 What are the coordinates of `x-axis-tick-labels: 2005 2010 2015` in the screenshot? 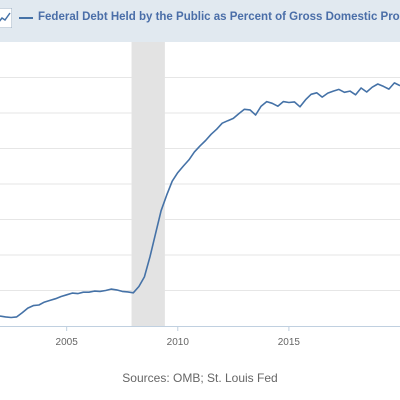 It's located at (178, 342).